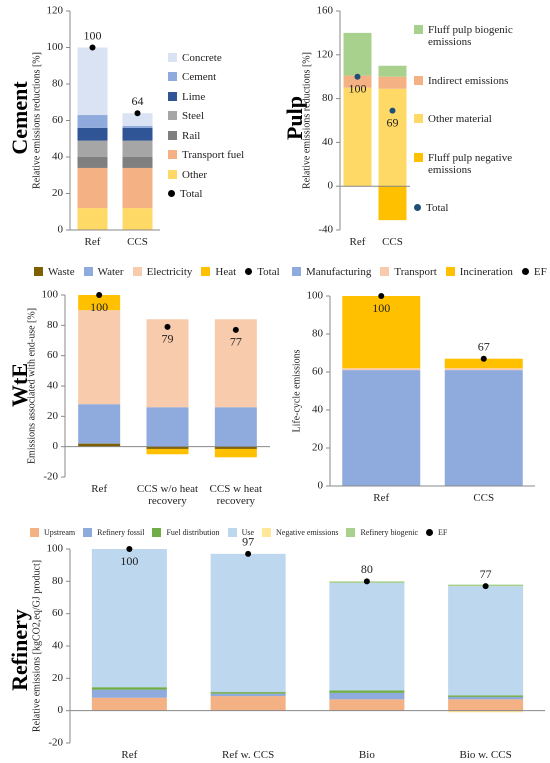 The height and width of the screenshot is (763, 550). What do you see at coordinates (328, 98) in the screenshot?
I see `y-tick-label: 80` at bounding box center [328, 98].